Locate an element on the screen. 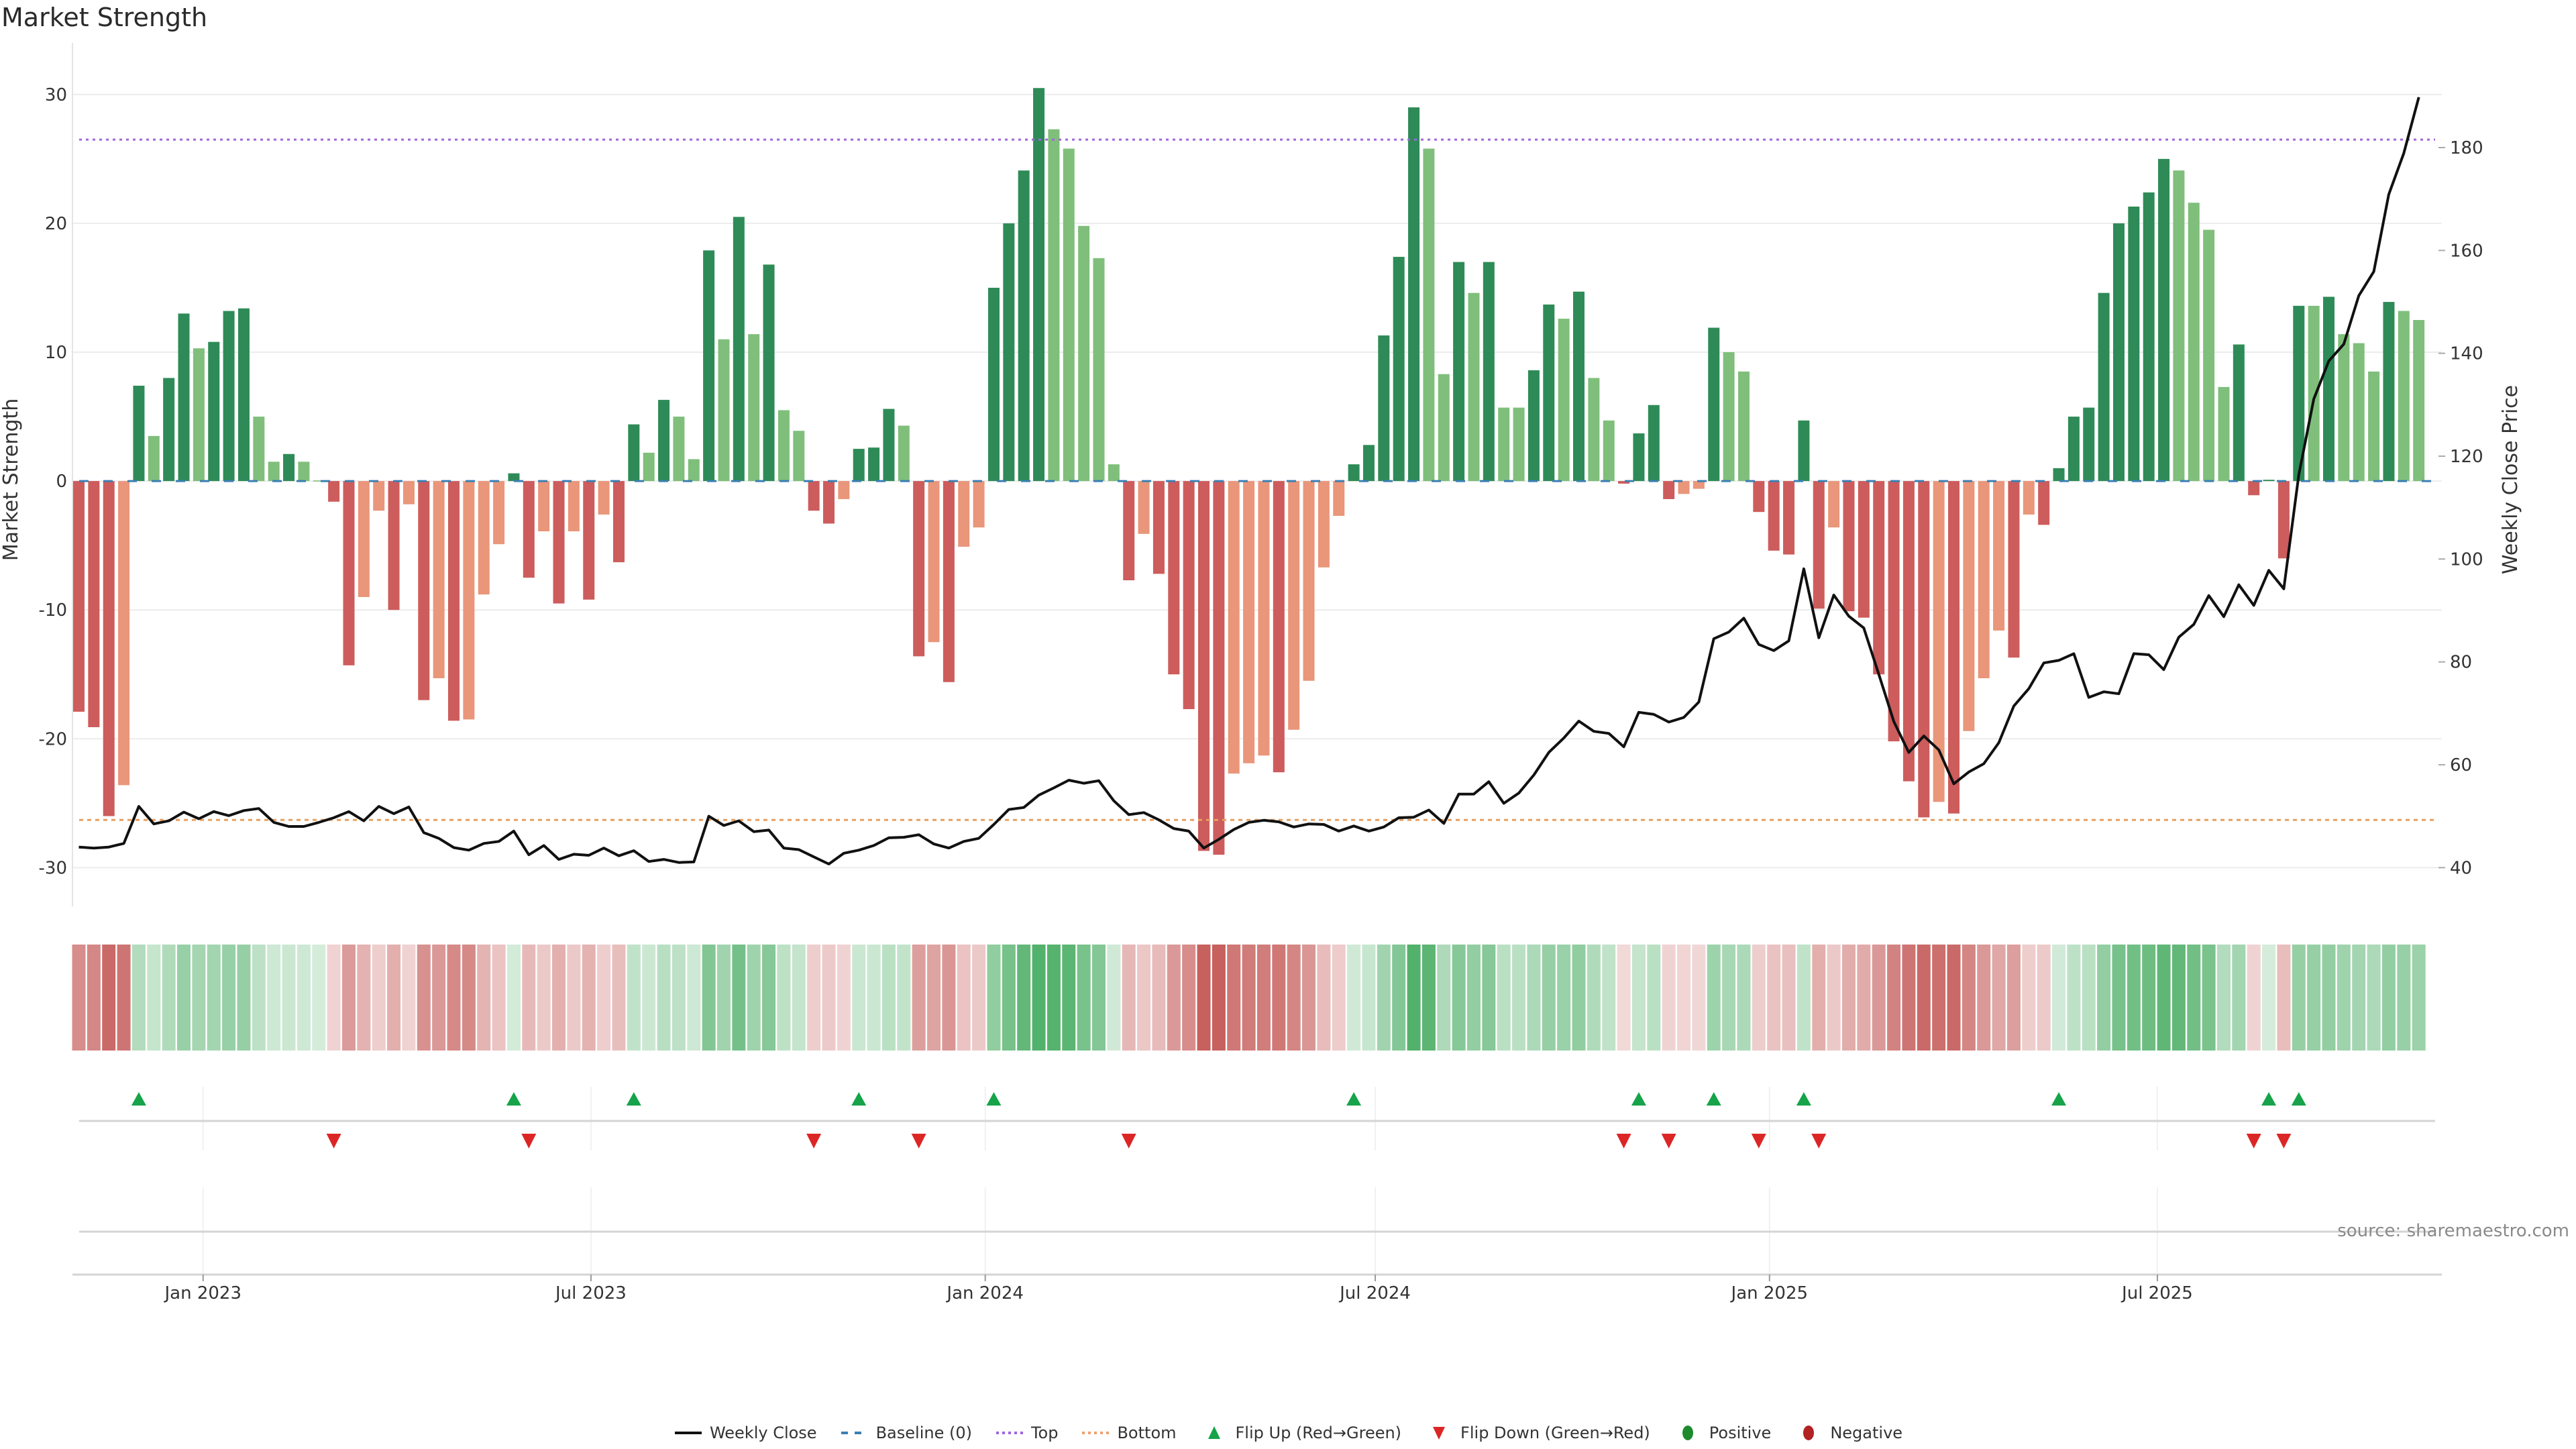 This screenshot has width=2576, height=1449. legend-item: Negative is located at coordinates (1848, 1433).